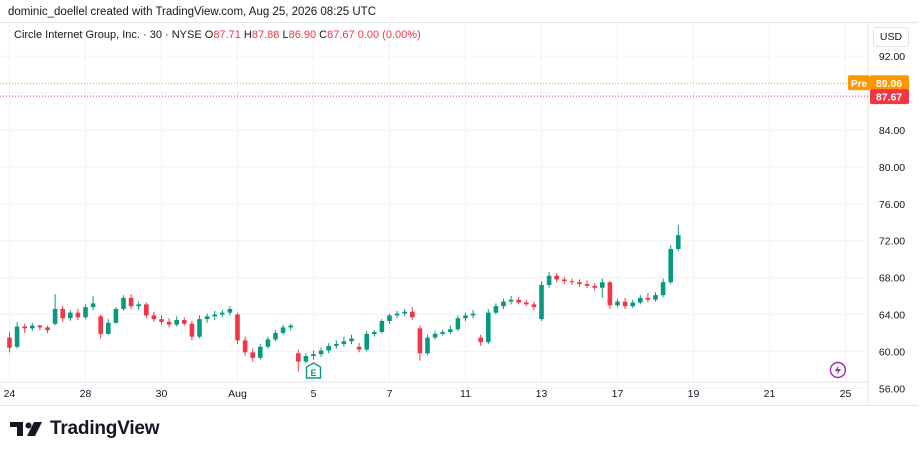 The image size is (920, 453). I want to click on x-tick-label: 11, so click(465, 394).